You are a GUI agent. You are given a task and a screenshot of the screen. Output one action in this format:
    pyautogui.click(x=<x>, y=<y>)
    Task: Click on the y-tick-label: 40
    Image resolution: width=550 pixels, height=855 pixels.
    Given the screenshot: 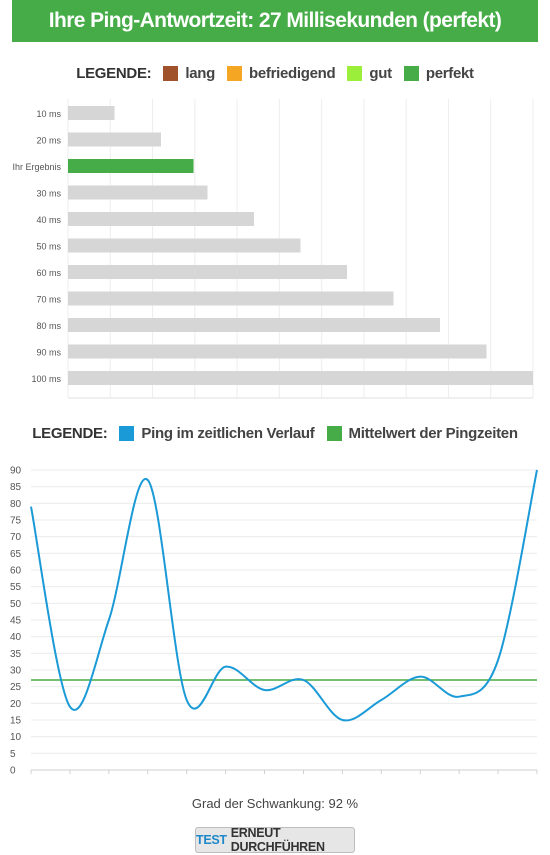 What is the action you would take?
    pyautogui.click(x=16, y=637)
    